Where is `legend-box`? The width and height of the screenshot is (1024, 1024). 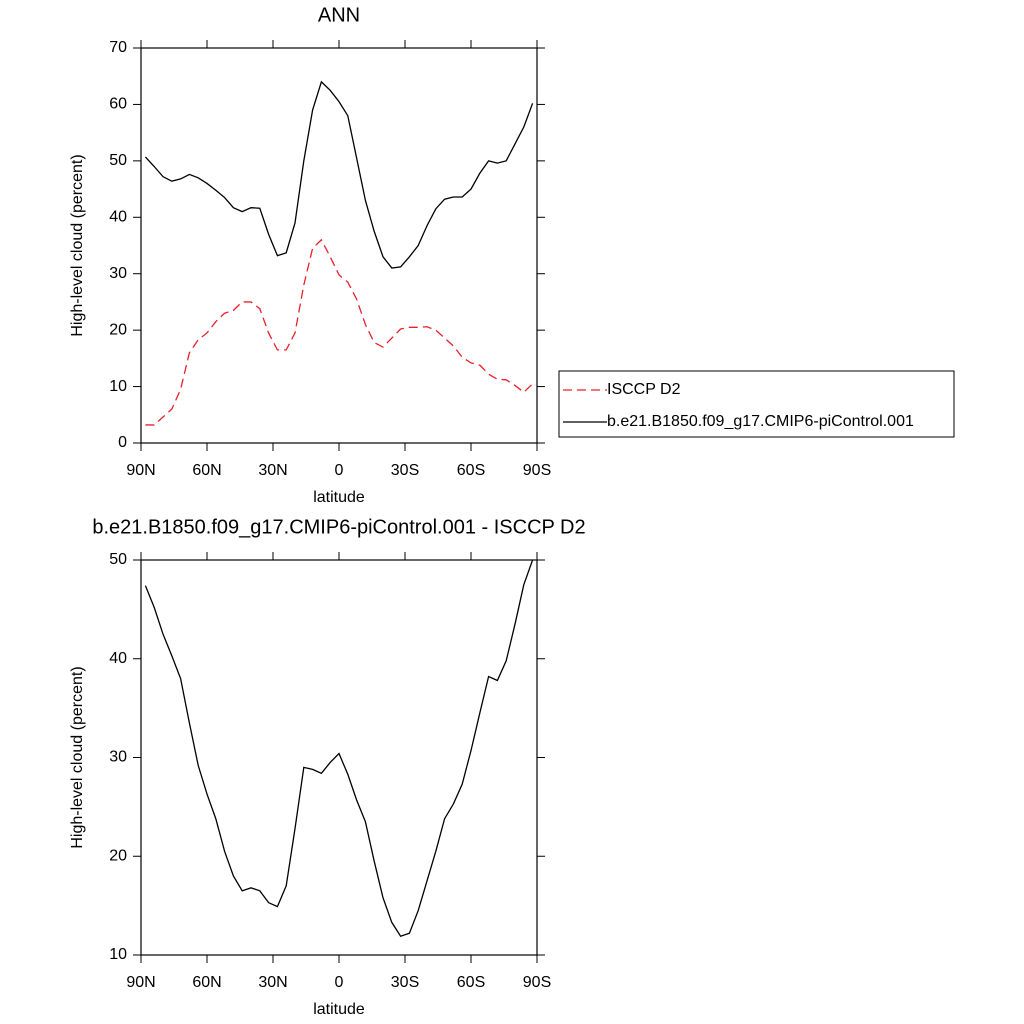
legend-box is located at coordinates (756, 404).